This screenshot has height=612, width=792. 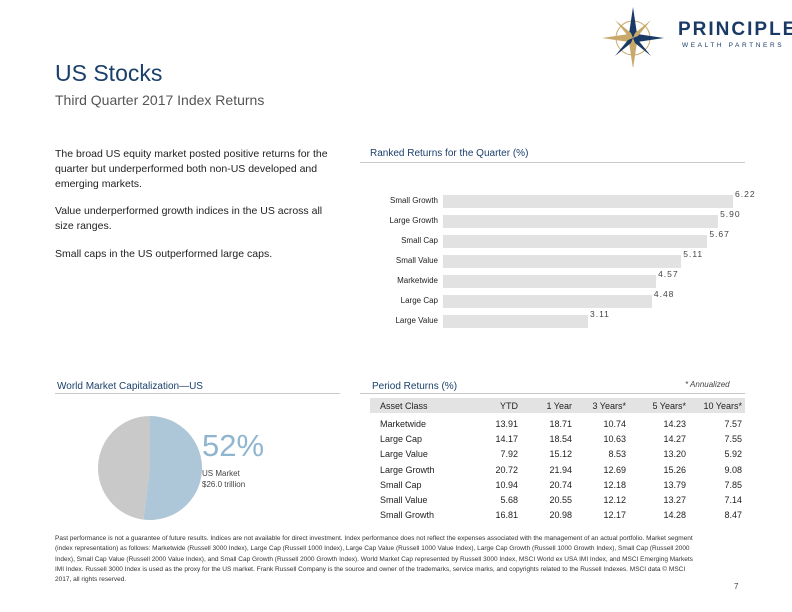 I want to click on bar-label: Large Value, so click(x=416, y=320).